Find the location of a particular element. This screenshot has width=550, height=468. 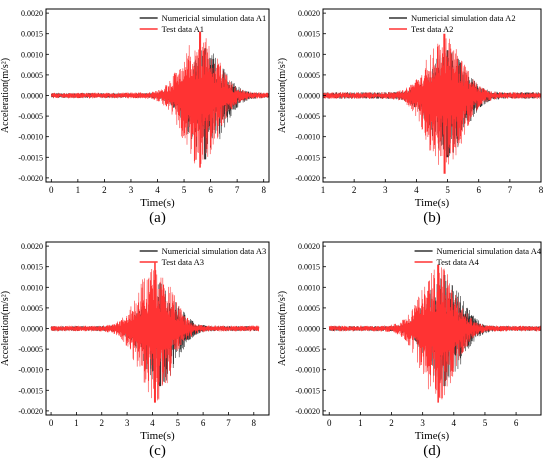

legend-label: Test data A1 is located at coordinates (183, 29).